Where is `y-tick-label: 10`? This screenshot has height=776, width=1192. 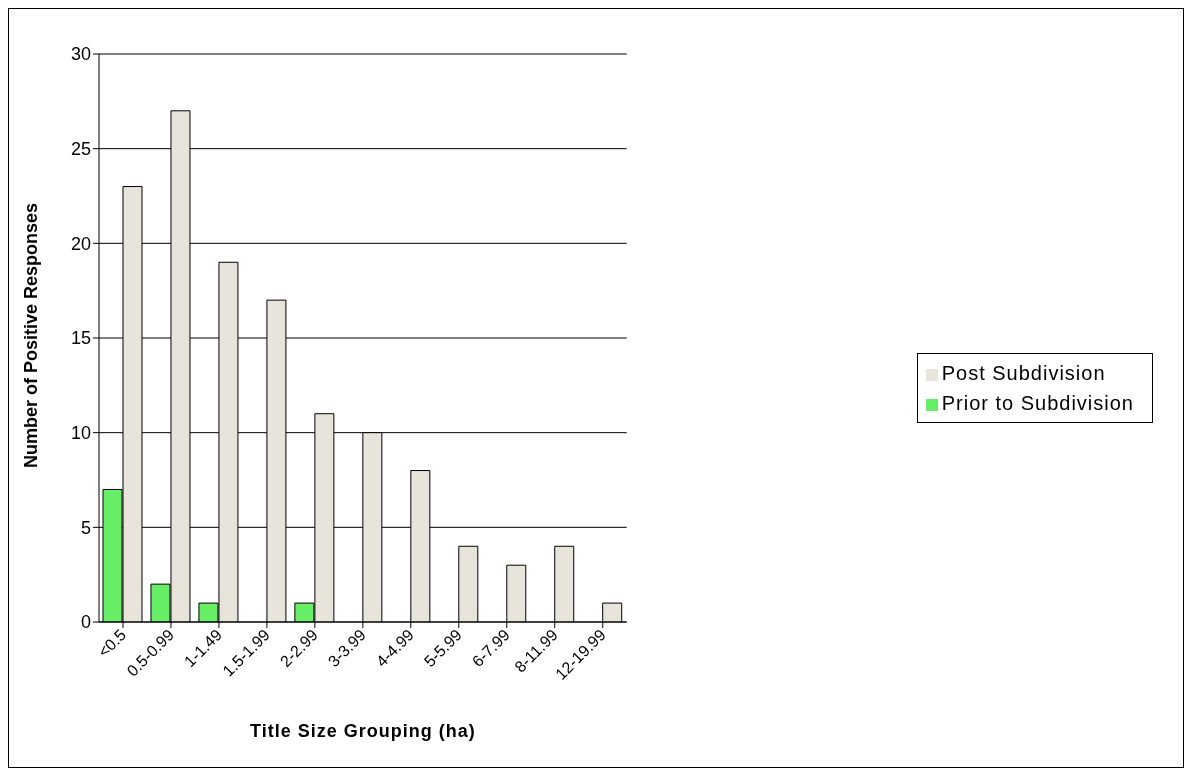 y-tick-label: 10 is located at coordinates (80, 433).